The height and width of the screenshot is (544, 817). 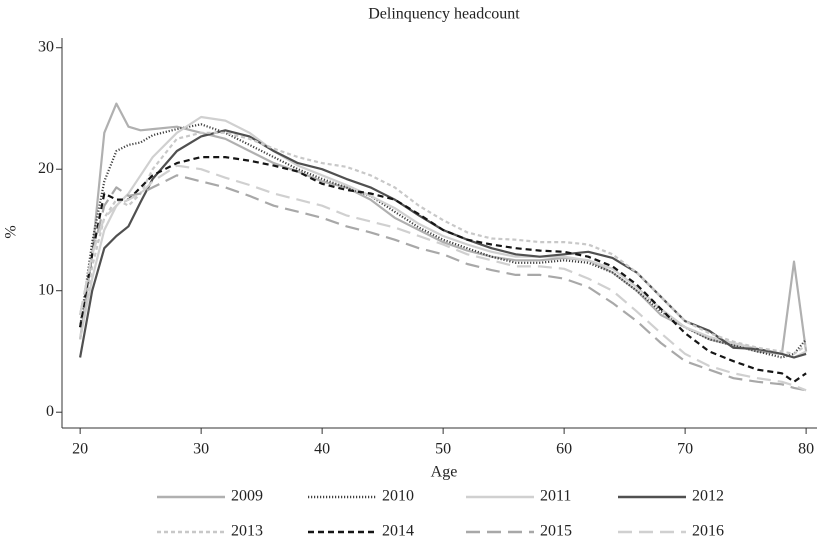 I want to click on legend-label: 2016, so click(x=708, y=531).